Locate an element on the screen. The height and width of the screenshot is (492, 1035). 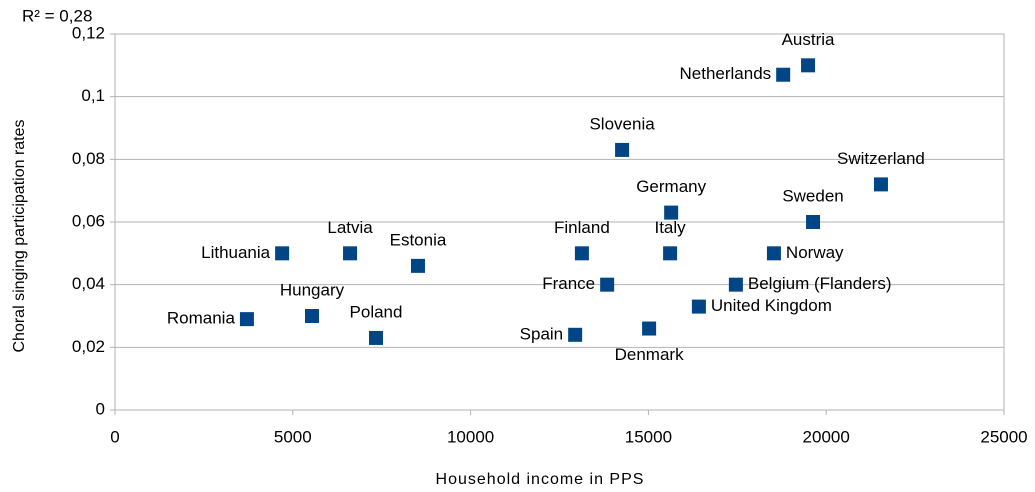
point-label: Estonia is located at coordinates (418, 239).